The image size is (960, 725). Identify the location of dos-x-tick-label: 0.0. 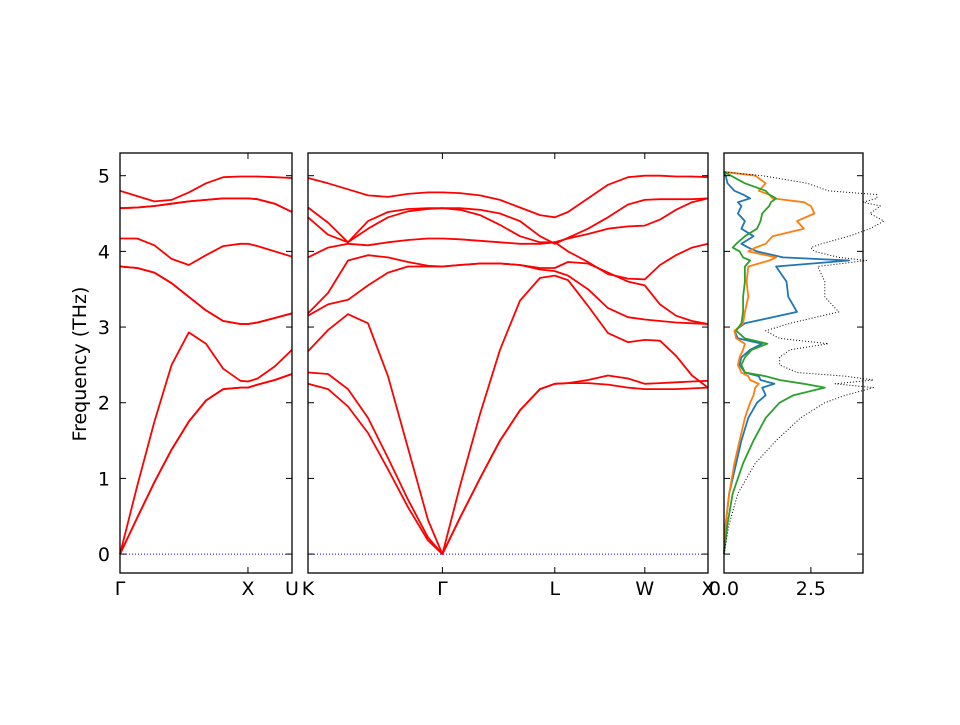
(724, 589).